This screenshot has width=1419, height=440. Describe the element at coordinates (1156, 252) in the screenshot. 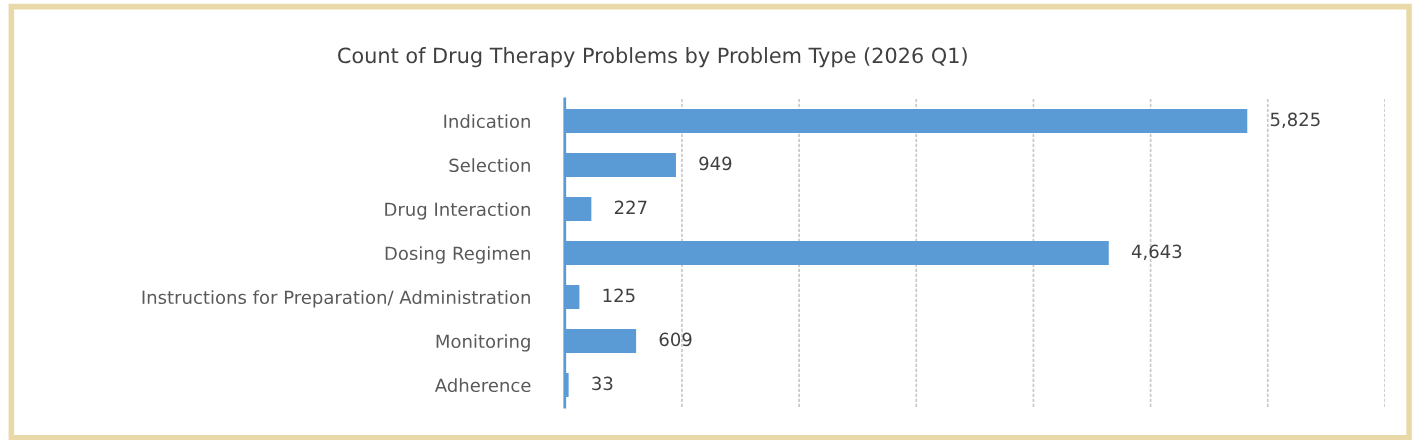

I see `data-label: 4,643` at that location.